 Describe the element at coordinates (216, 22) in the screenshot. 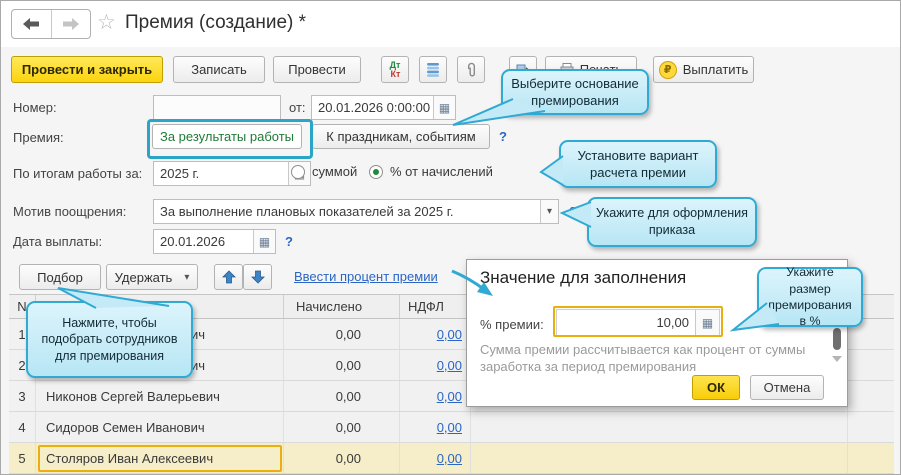

I see `page-title: Премия (создание) *` at that location.